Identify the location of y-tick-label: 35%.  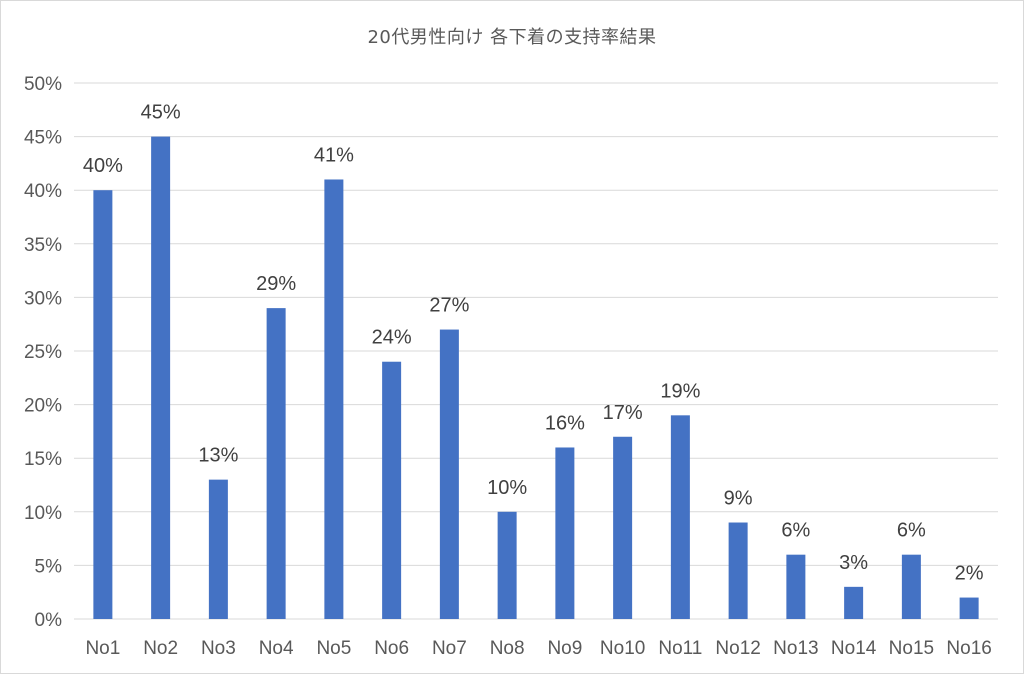
(43, 245).